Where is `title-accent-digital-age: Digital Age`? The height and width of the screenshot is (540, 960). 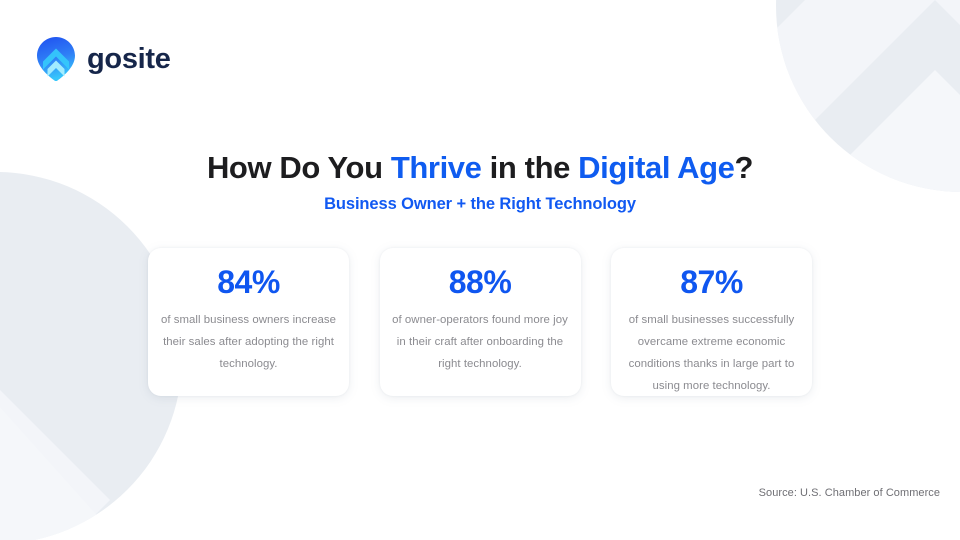 title-accent-digital-age: Digital Age is located at coordinates (656, 167).